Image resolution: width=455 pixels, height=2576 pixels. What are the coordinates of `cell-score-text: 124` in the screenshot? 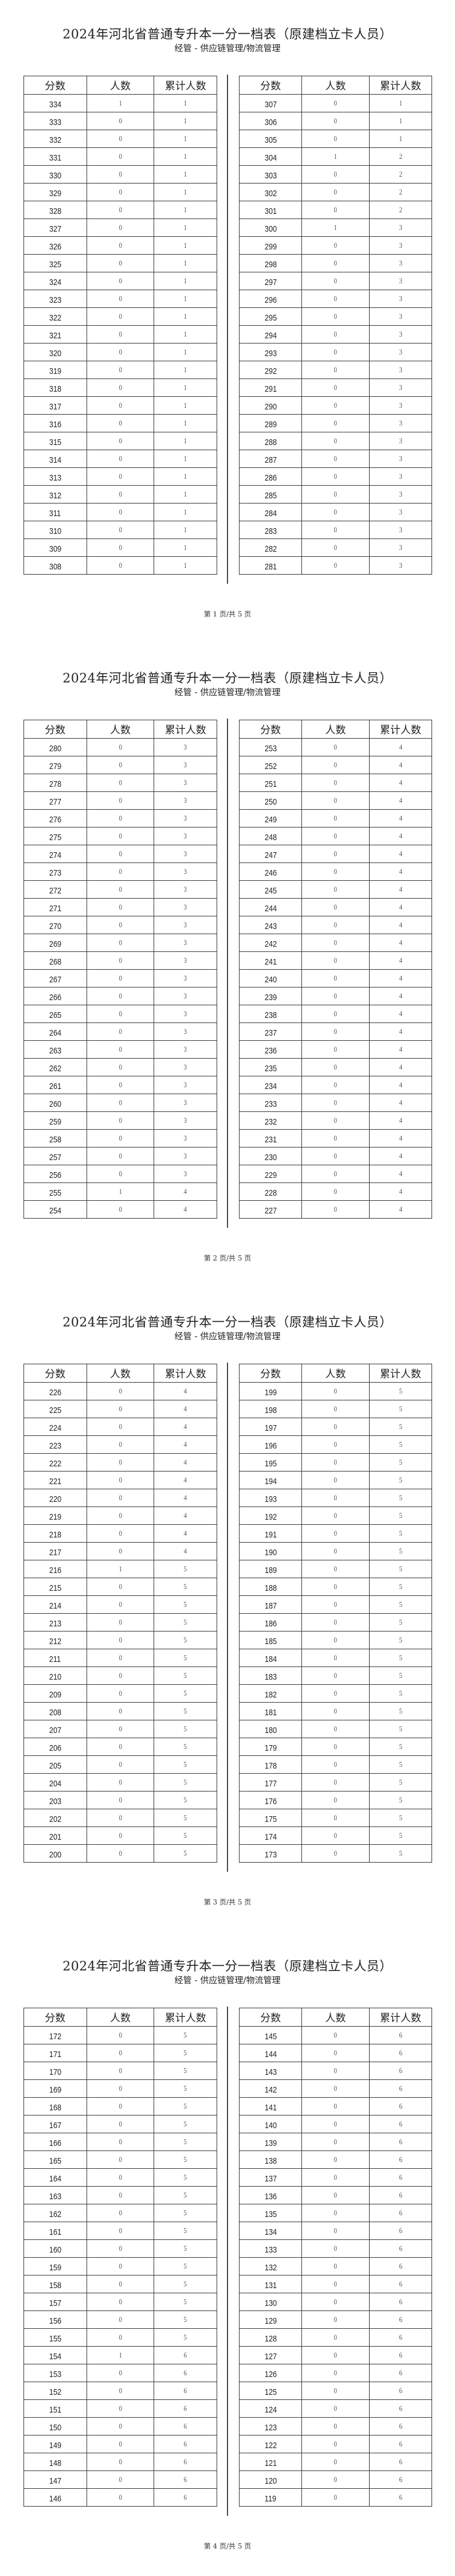 It's located at (270, 2410).